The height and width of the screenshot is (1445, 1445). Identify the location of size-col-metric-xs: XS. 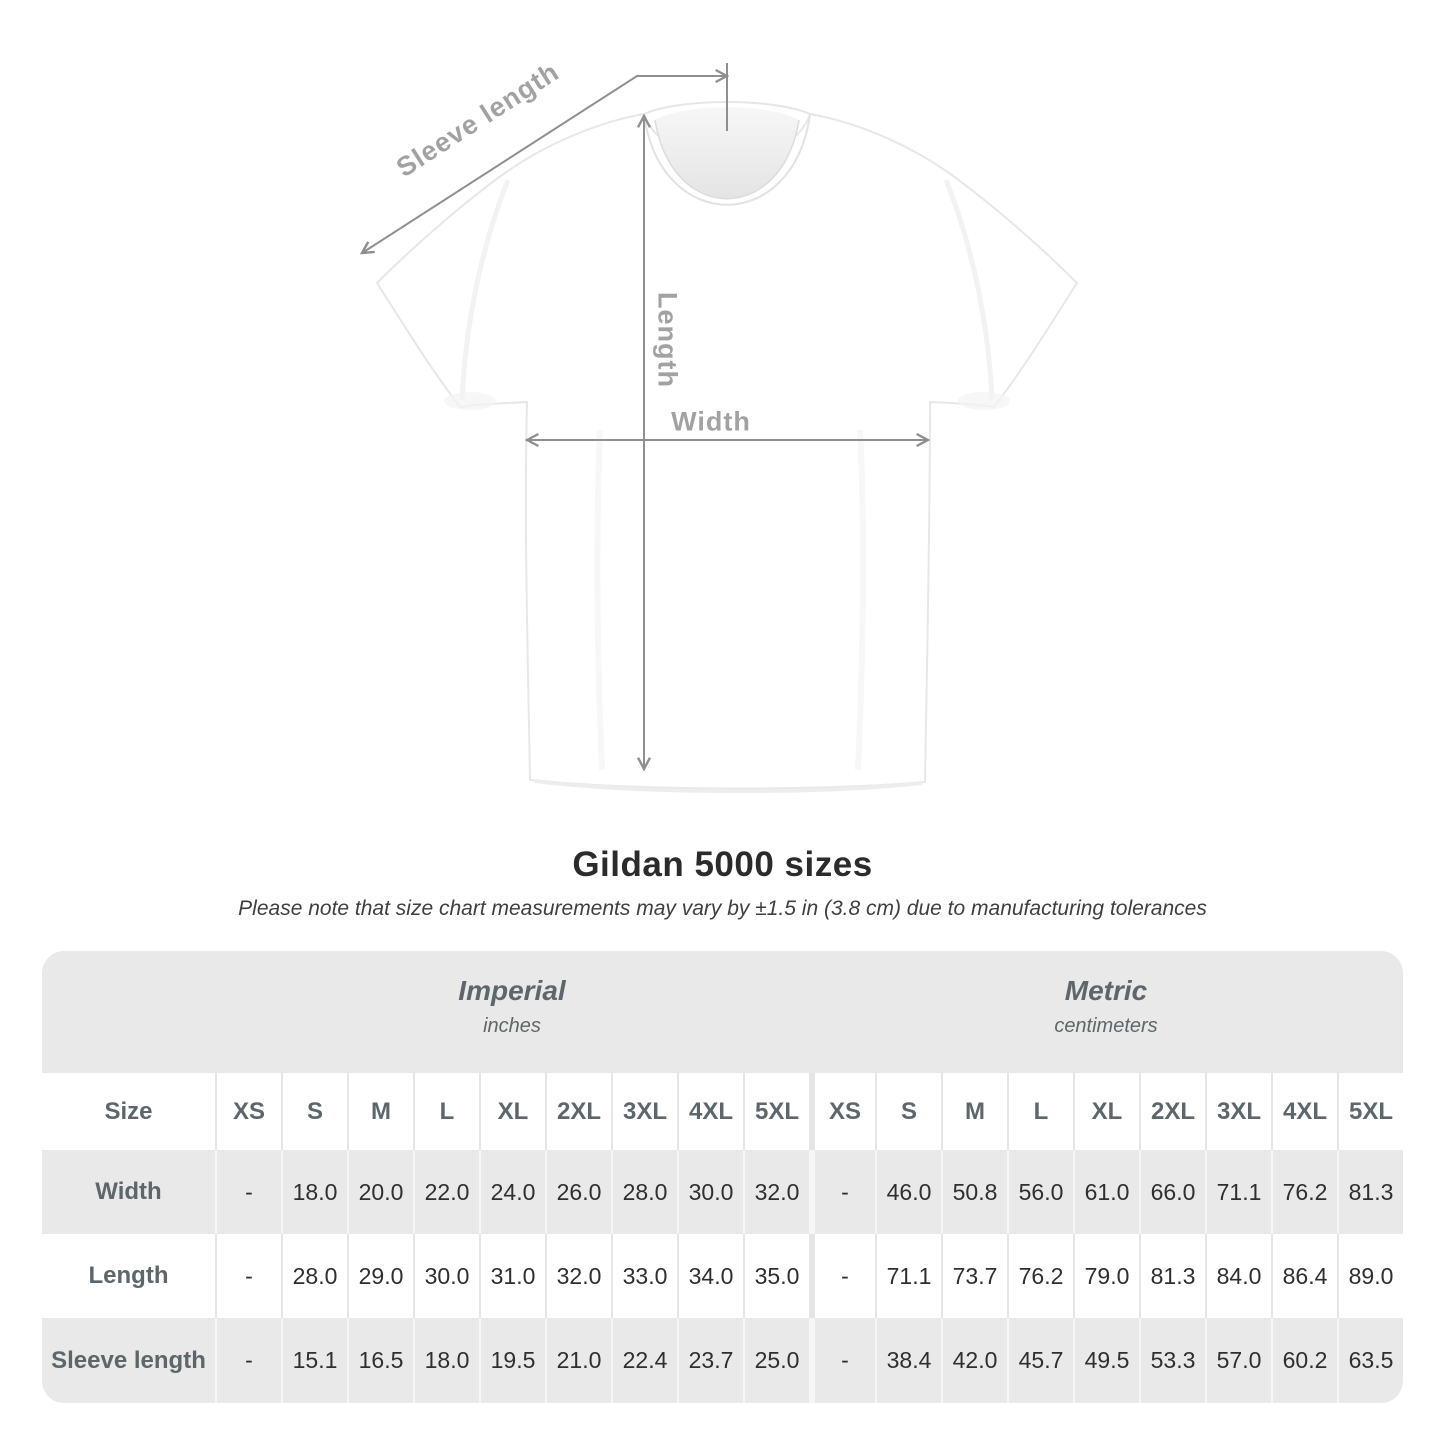
(842, 1111).